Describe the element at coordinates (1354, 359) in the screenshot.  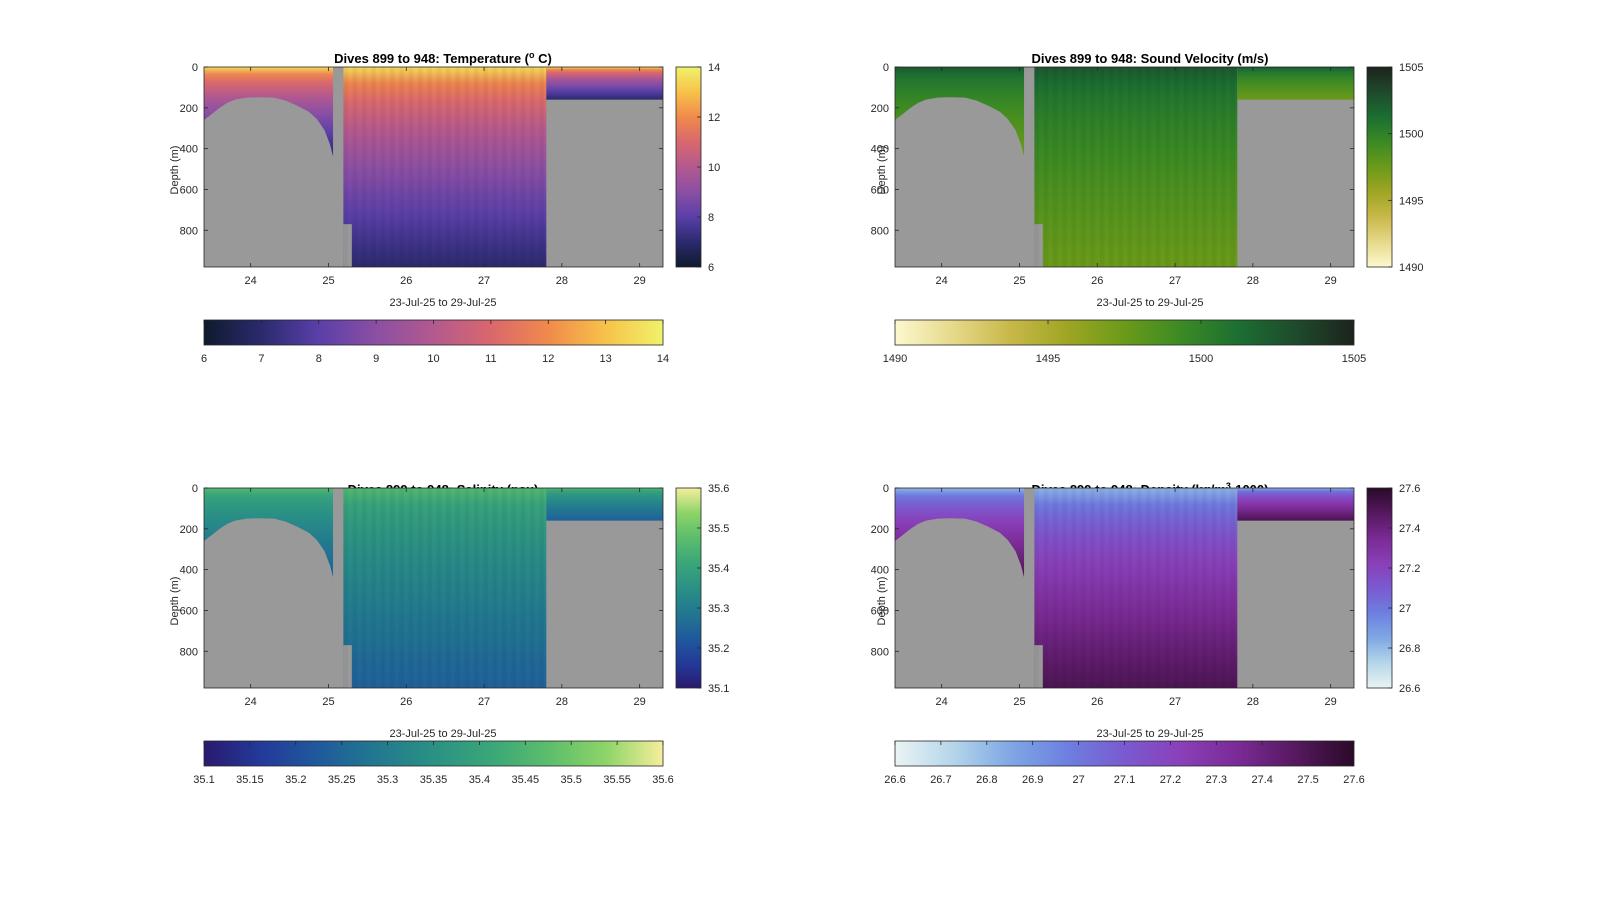
I see `colorbar-tick-label: 1505` at that location.